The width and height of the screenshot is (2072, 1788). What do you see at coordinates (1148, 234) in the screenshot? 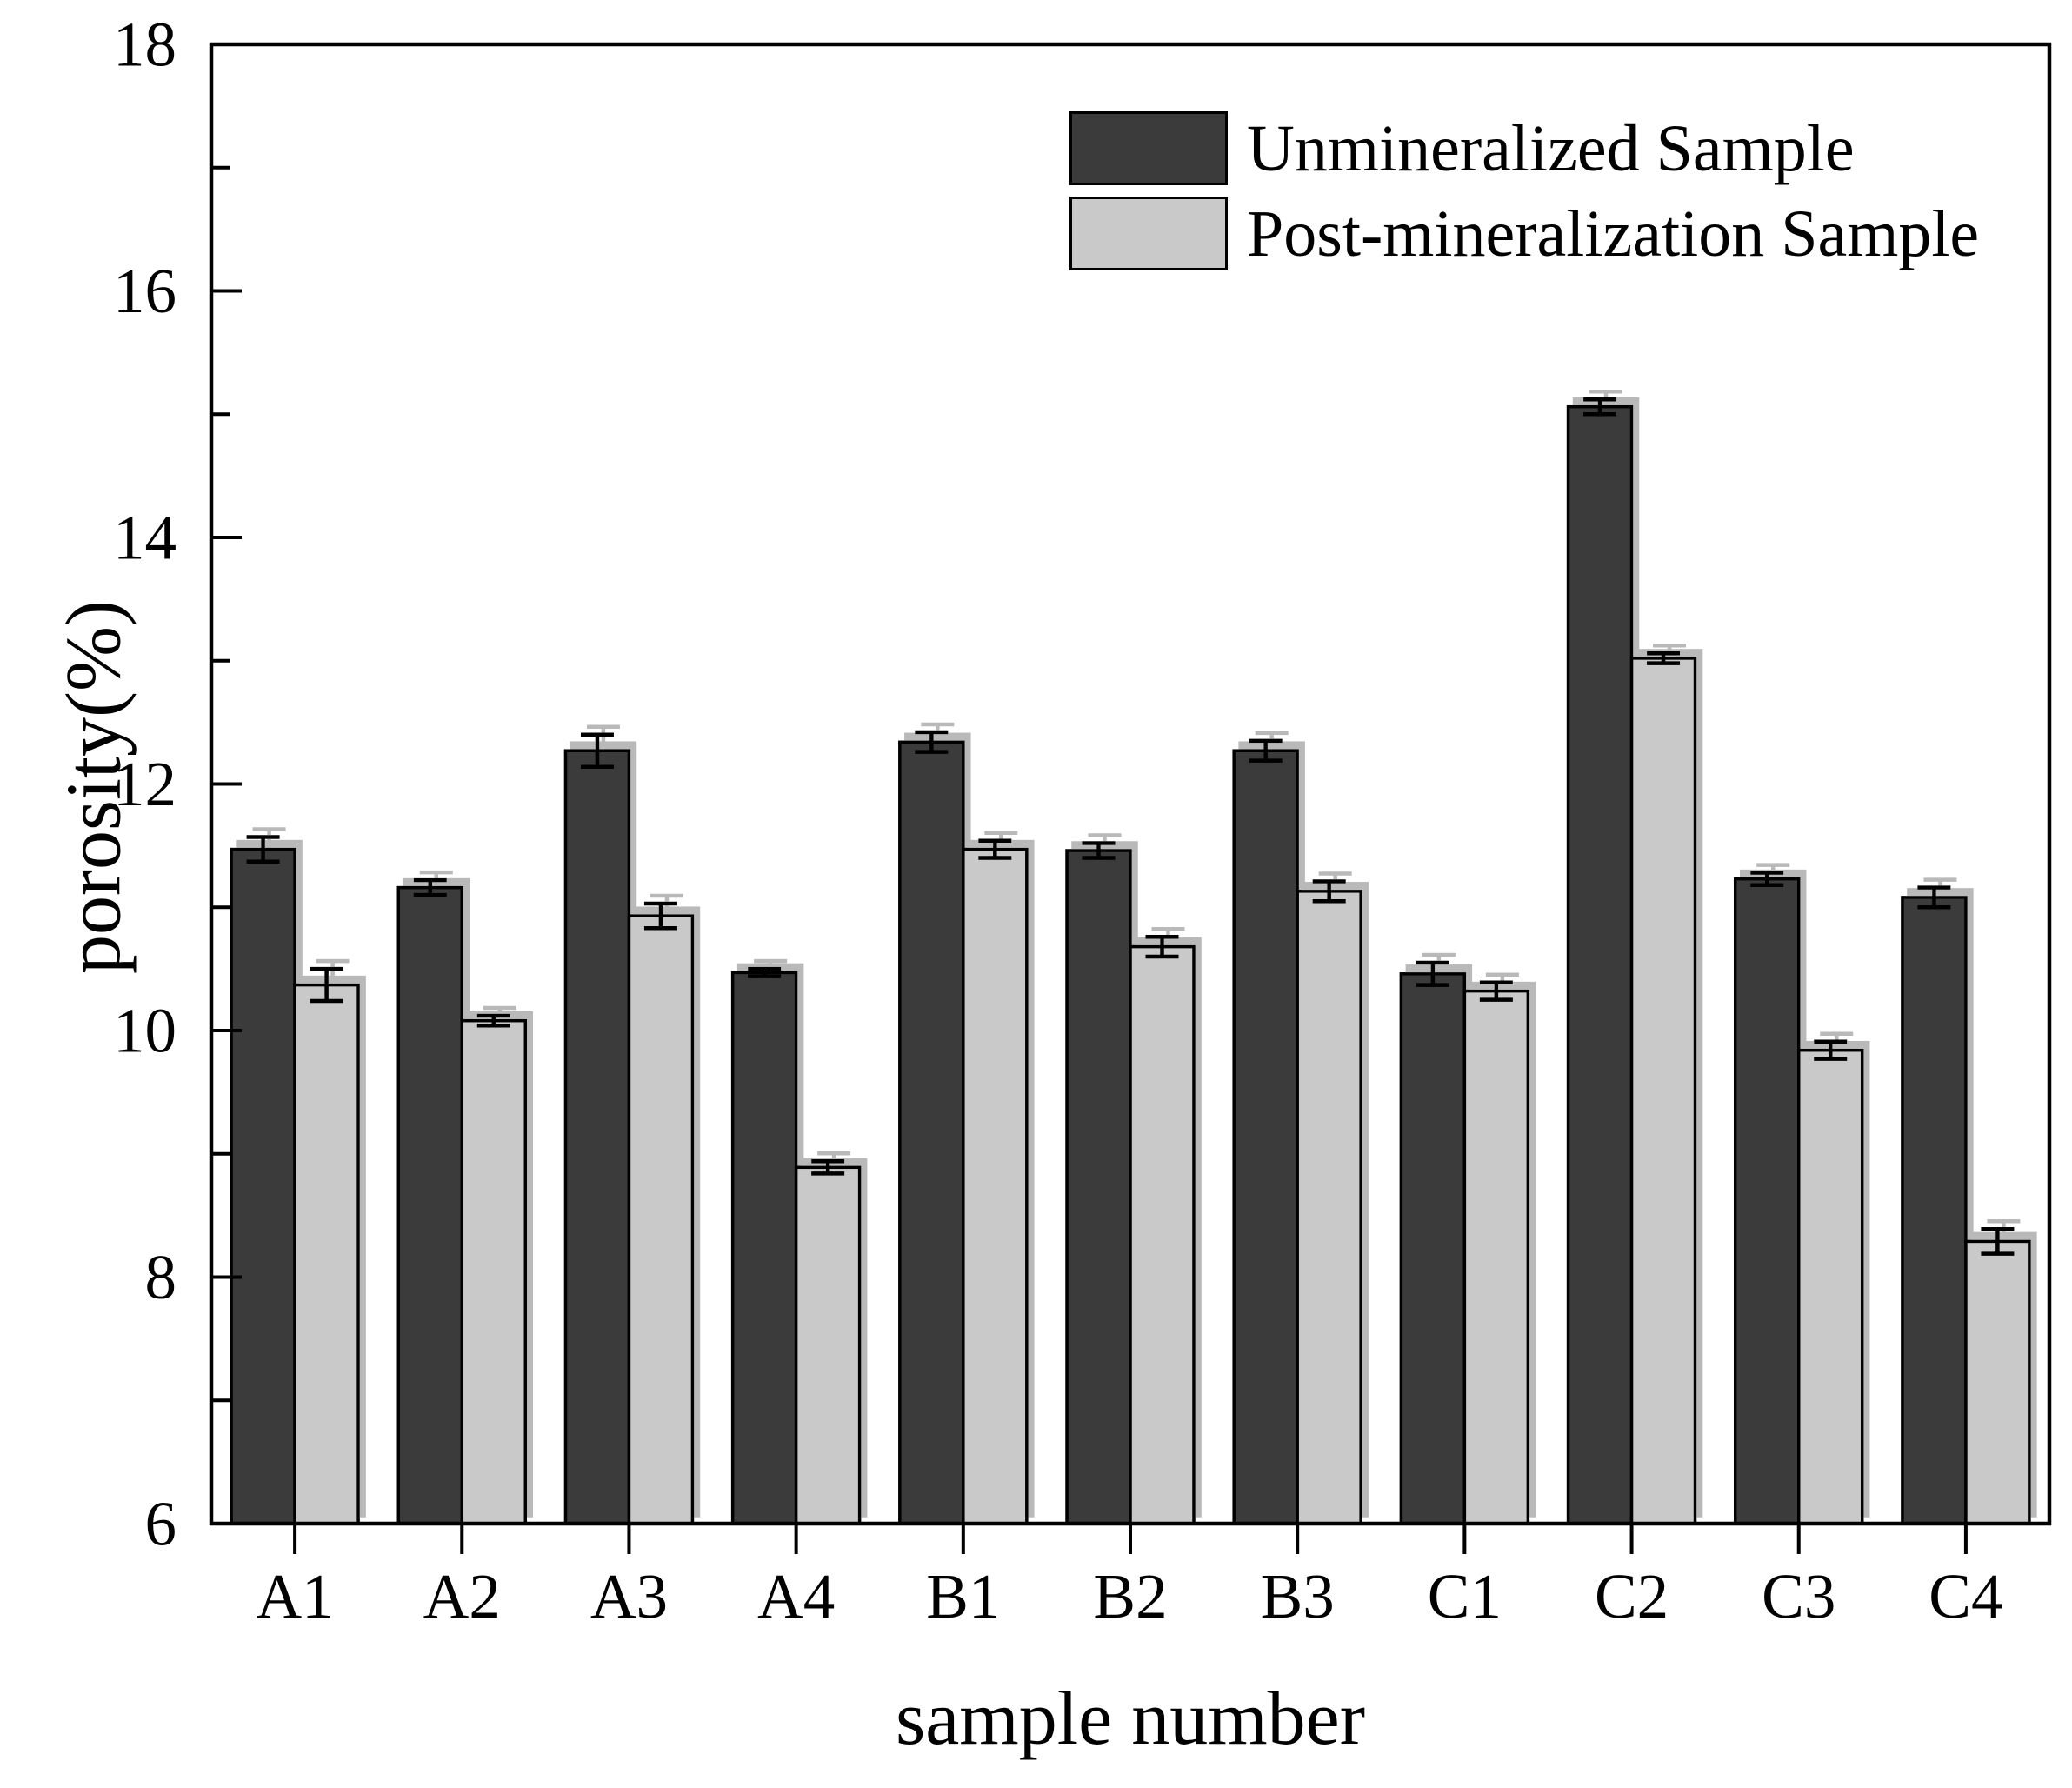
I see `post-mineralization-swatch-icon` at bounding box center [1148, 234].